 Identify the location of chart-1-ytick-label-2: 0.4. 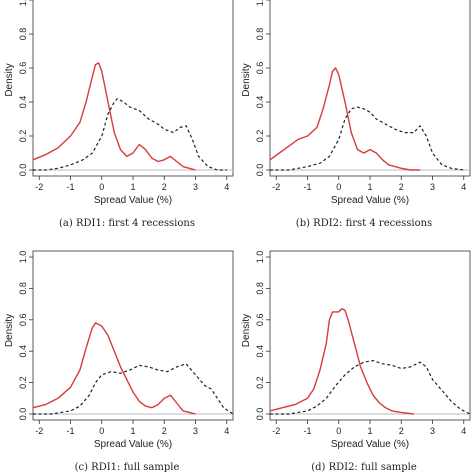
(23, 102).